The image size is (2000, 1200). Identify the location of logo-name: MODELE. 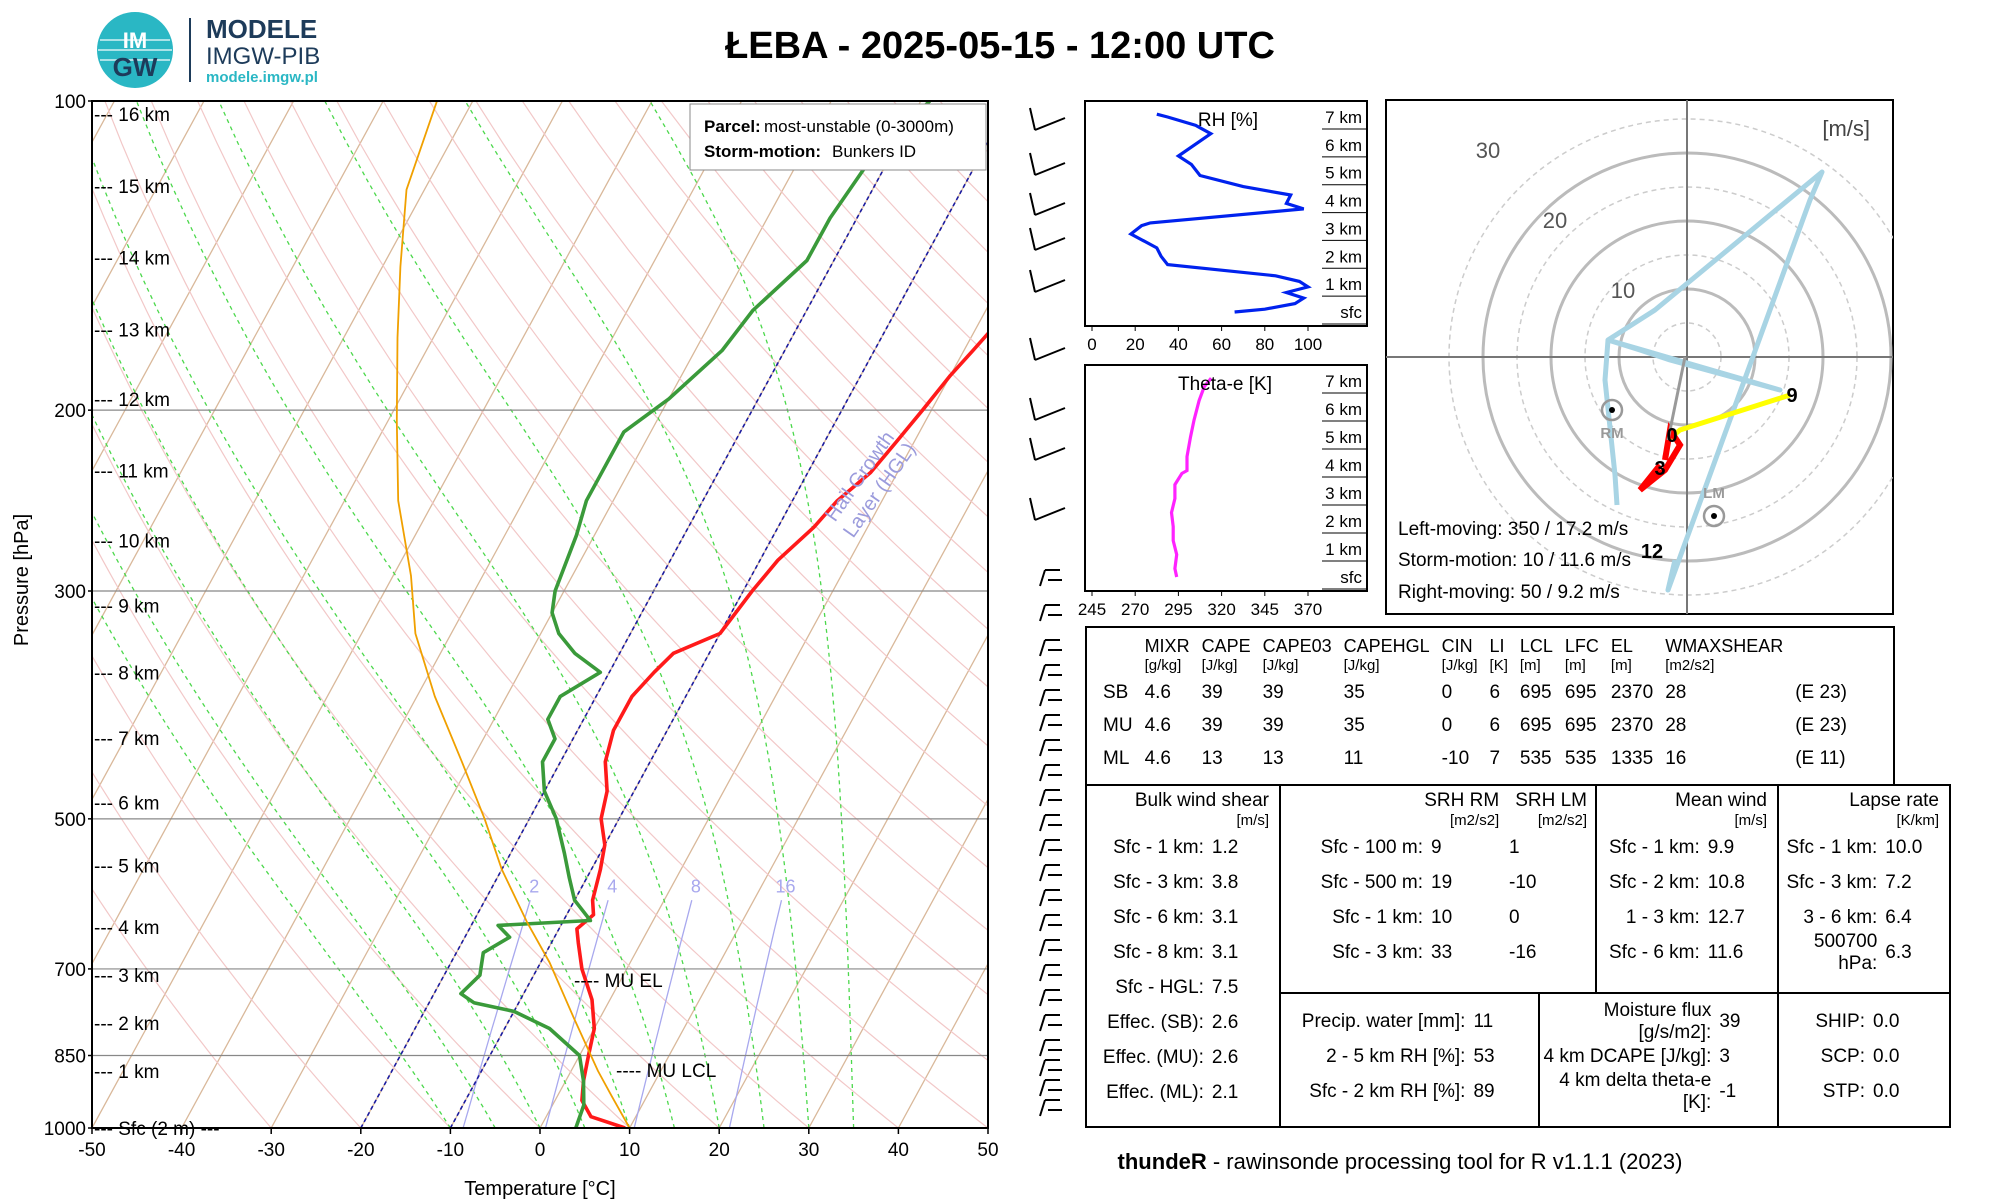
(261, 29).